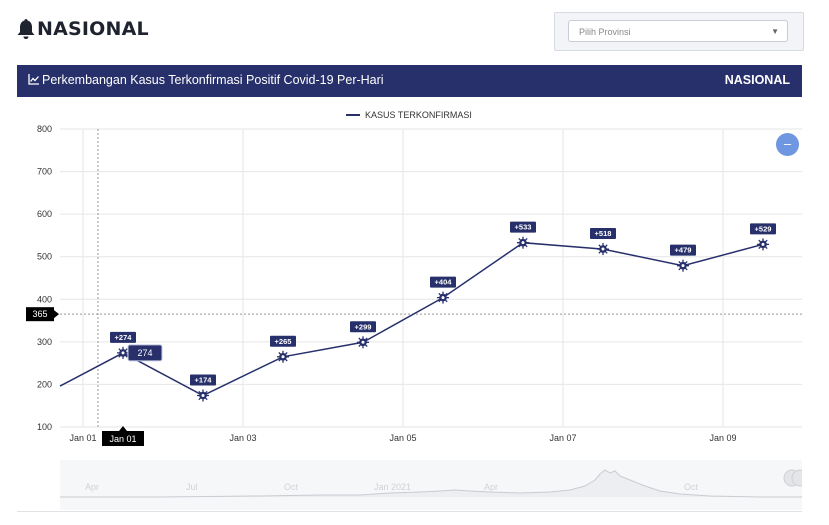 The height and width of the screenshot is (525, 829). I want to click on y-tick-label: 800, so click(44, 129).